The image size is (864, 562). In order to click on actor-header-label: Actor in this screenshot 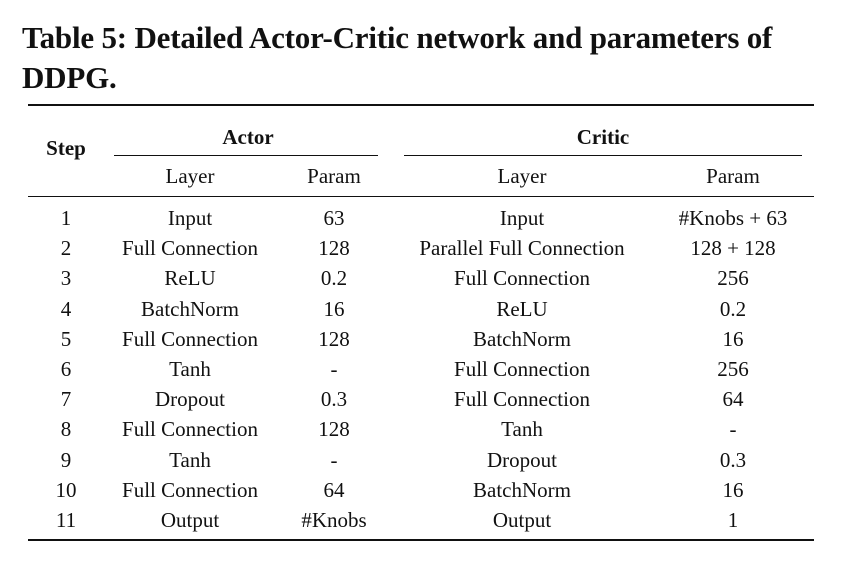, I will do `click(248, 137)`.